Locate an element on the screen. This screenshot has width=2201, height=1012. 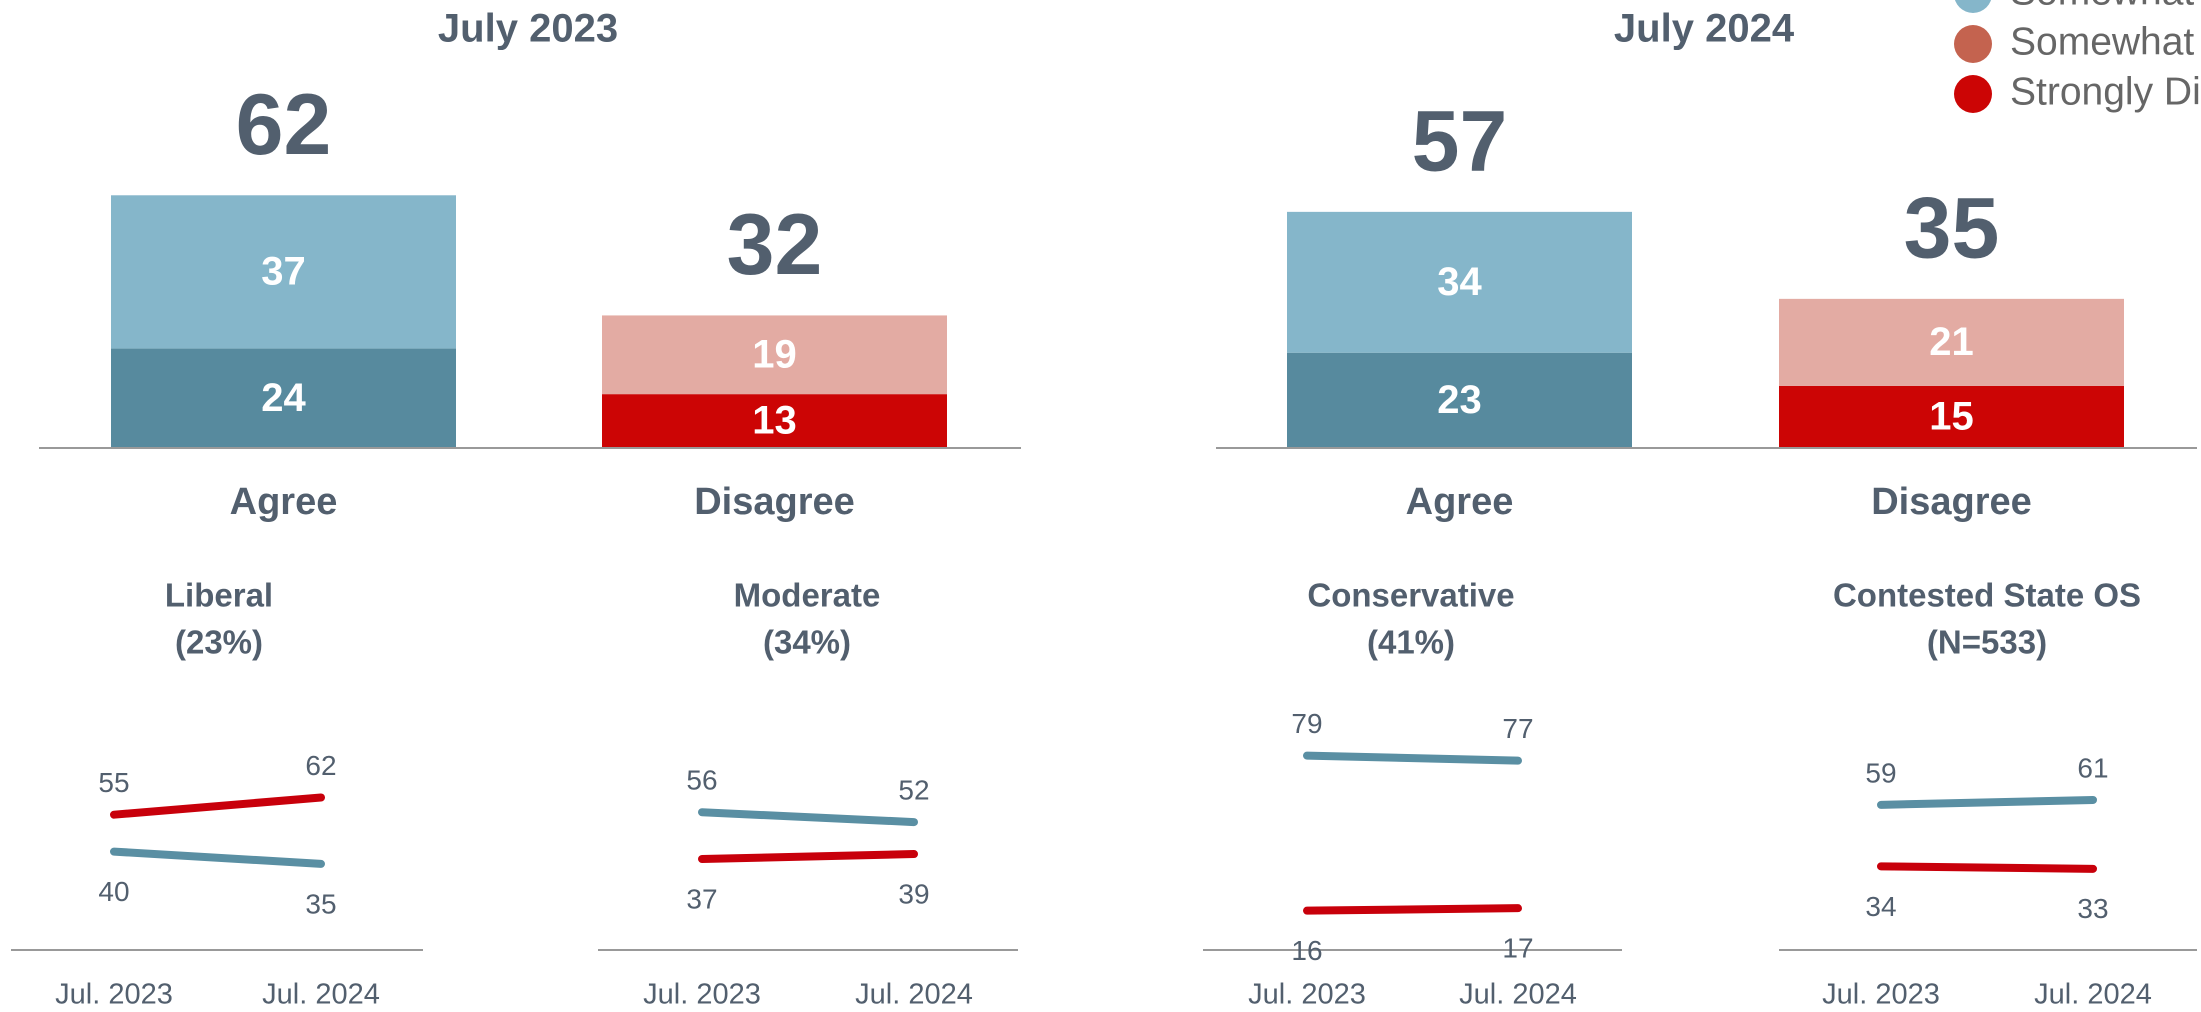
segment-label: 24 is located at coordinates (283, 398).